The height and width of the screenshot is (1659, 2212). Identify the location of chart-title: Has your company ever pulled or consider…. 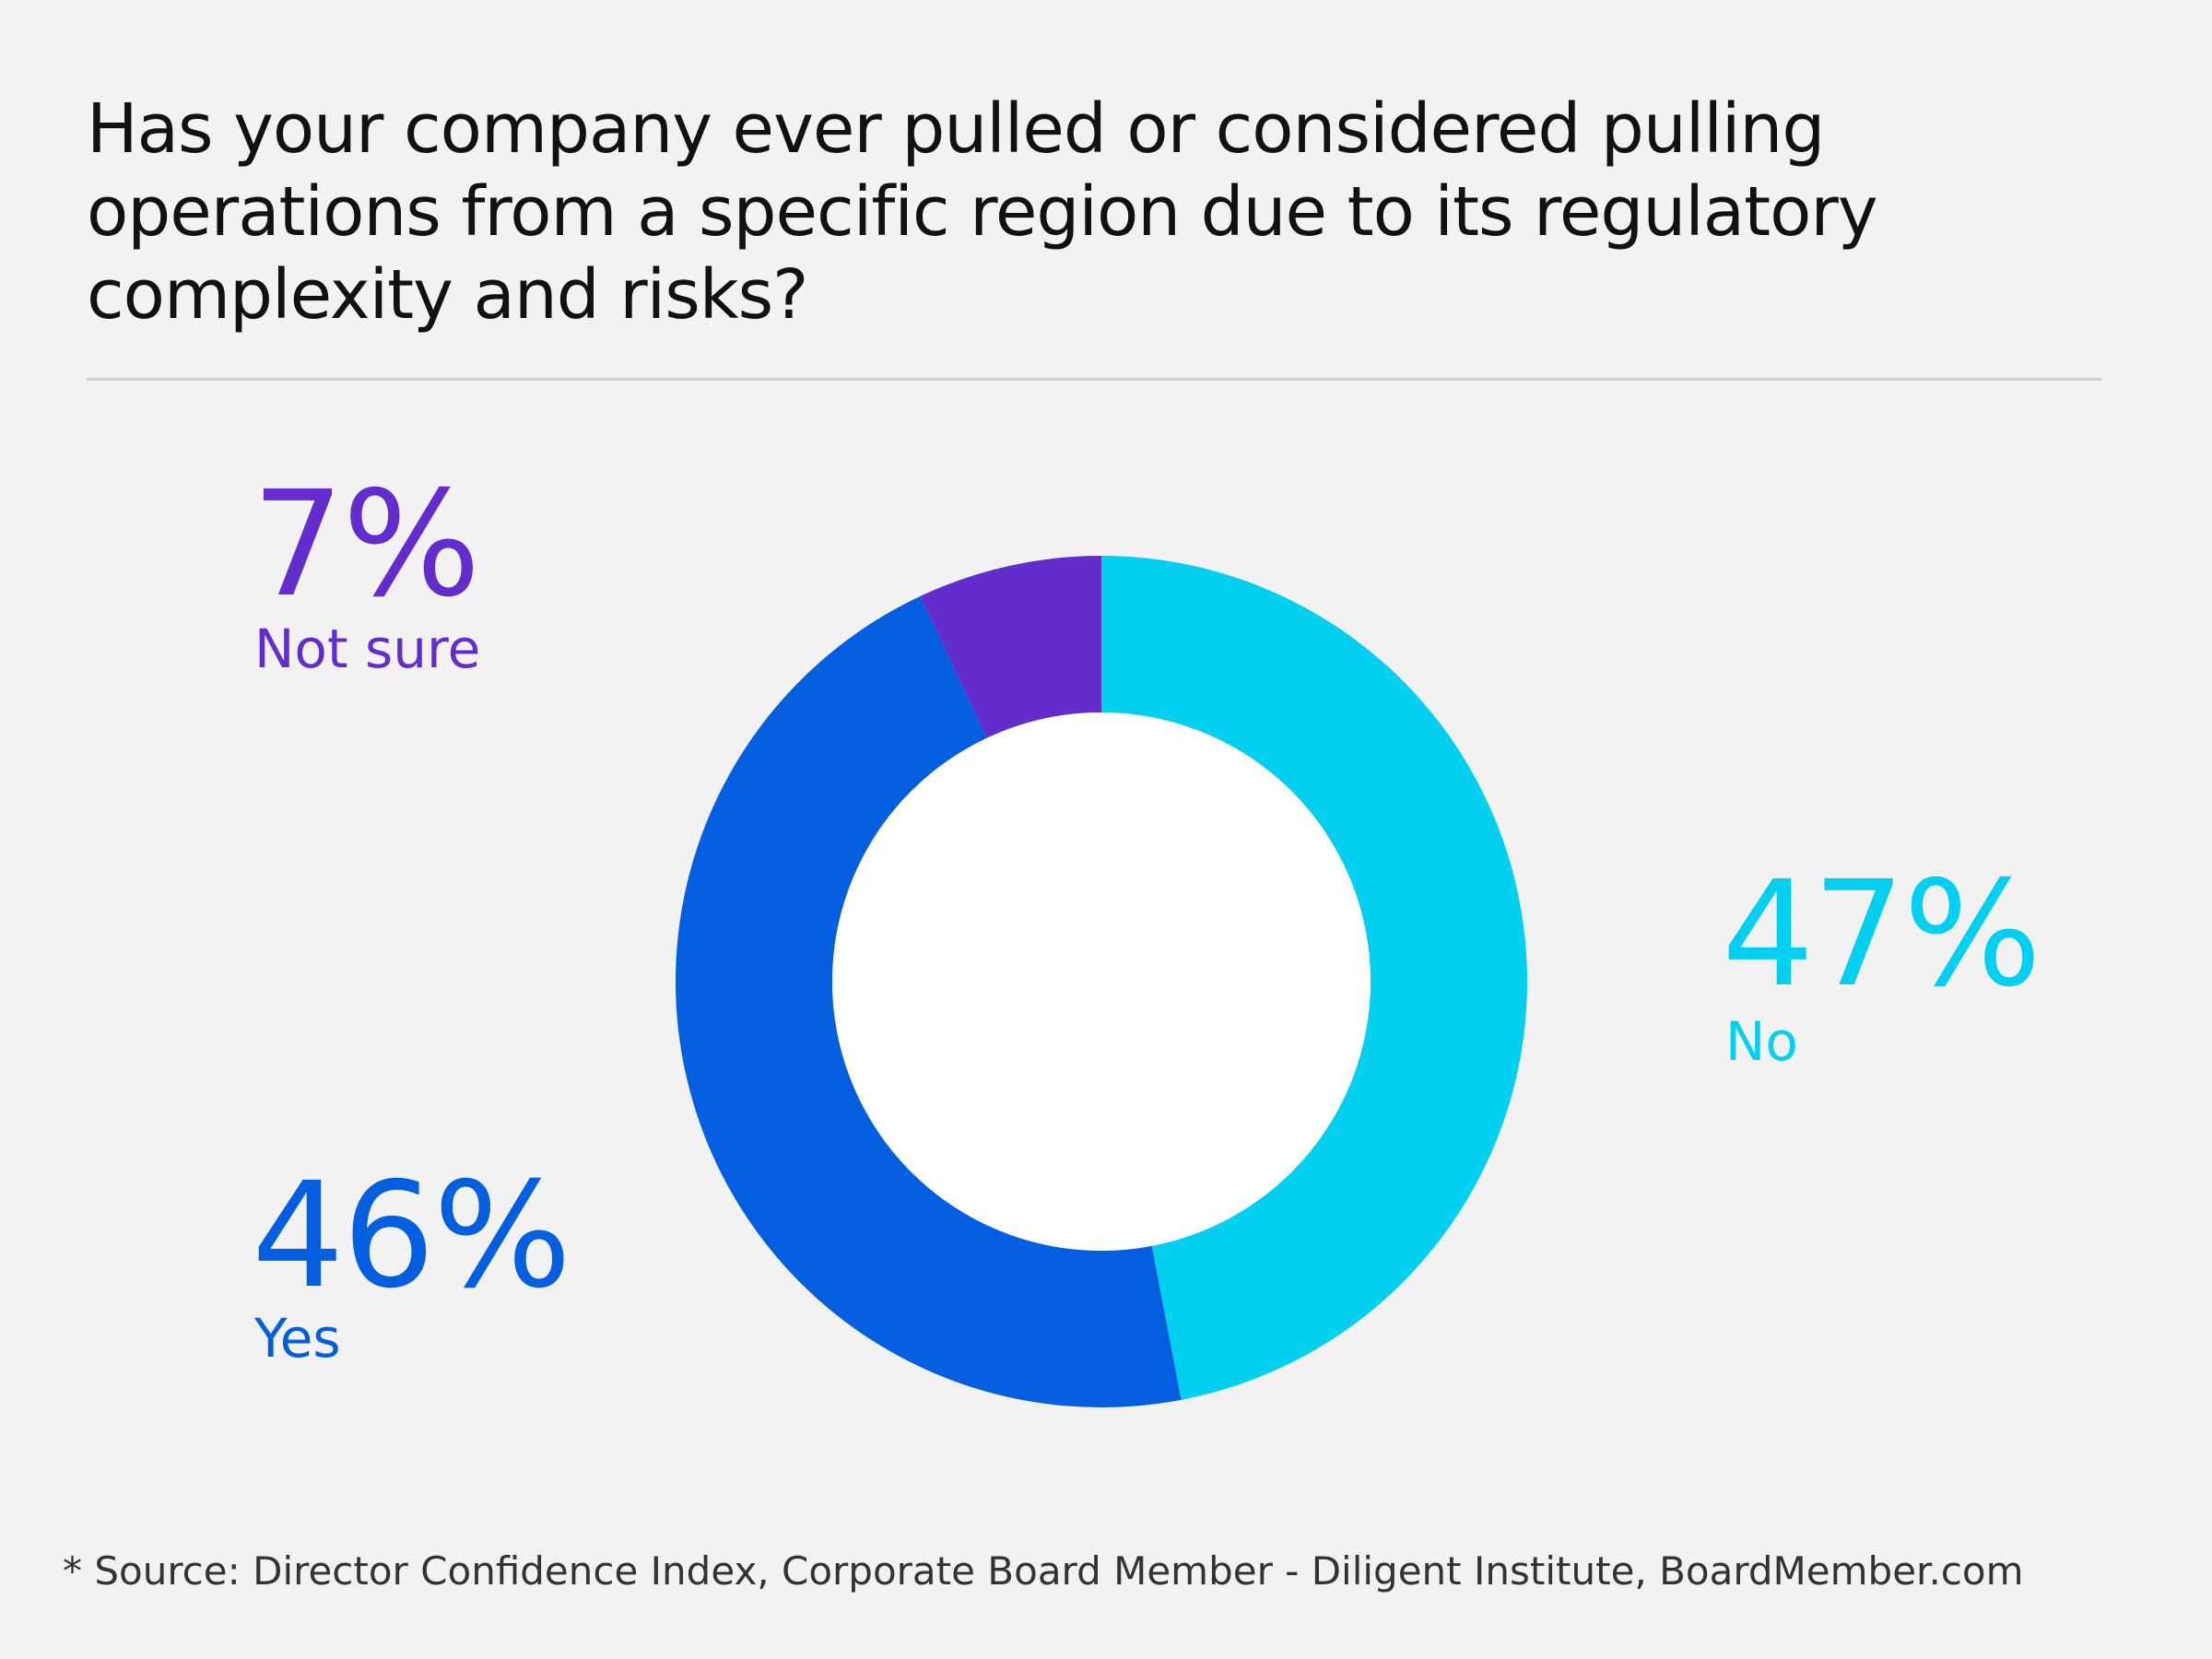
(982, 212).